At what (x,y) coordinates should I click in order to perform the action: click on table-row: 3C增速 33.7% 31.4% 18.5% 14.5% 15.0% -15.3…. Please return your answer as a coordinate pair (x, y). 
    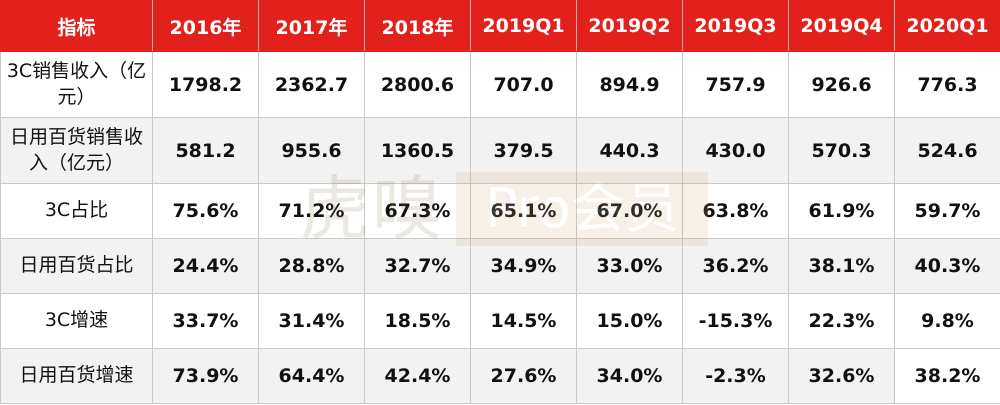
    Looking at the image, I should click on (500, 321).